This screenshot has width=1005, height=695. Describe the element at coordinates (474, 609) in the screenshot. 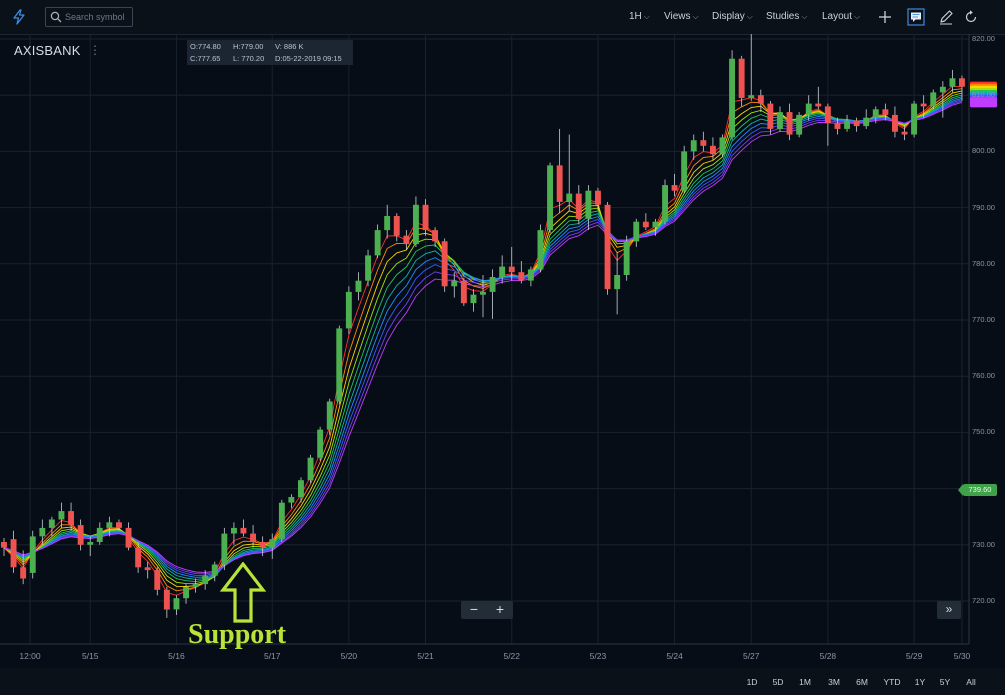

I see `zoom-out-button: −` at that location.